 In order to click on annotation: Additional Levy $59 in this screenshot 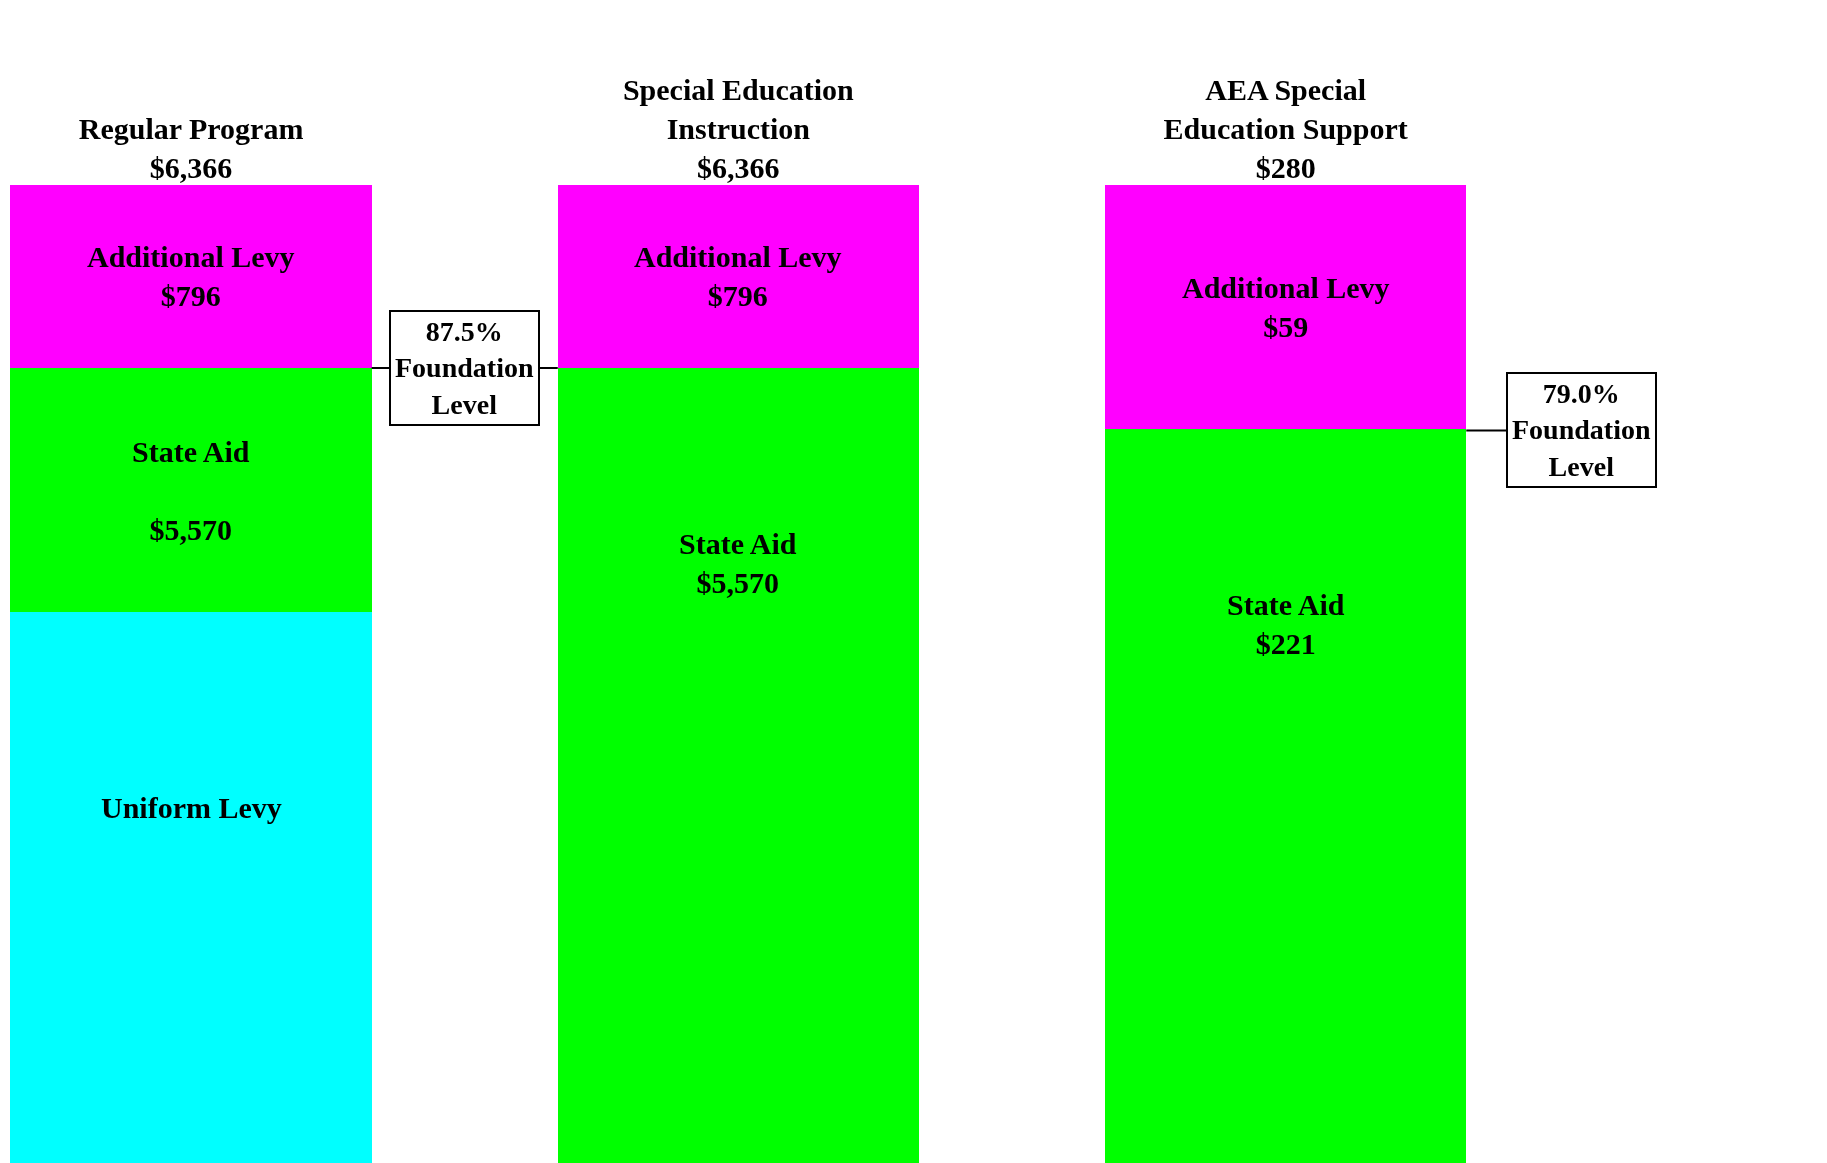, I will do `click(1286, 307)`.